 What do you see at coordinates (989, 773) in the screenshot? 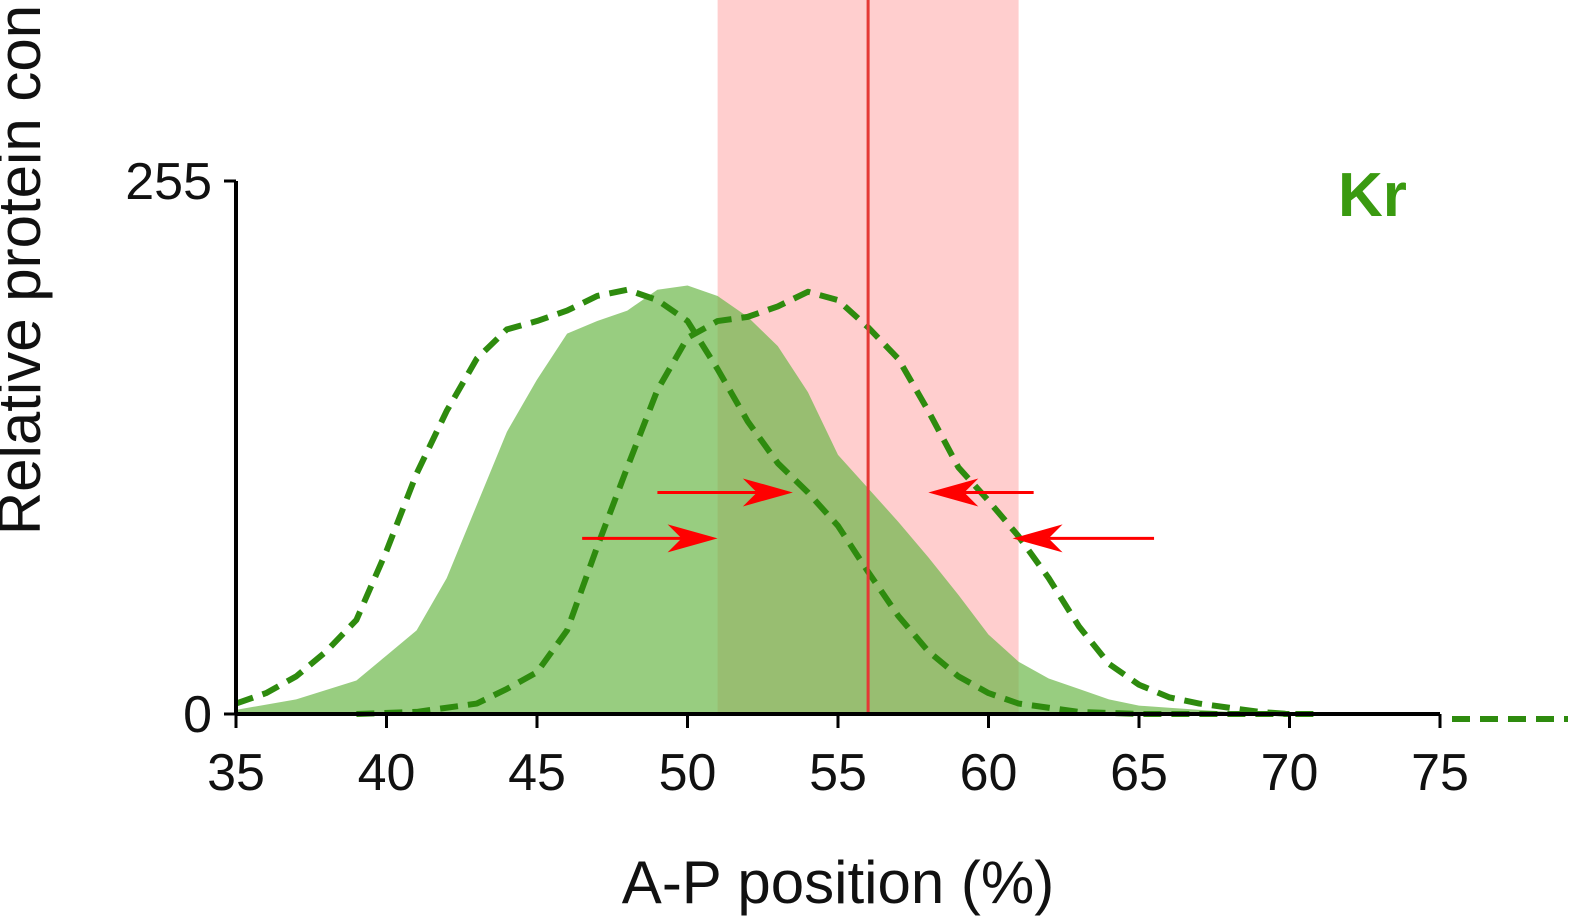
I see `x-tick-label: 60` at bounding box center [989, 773].